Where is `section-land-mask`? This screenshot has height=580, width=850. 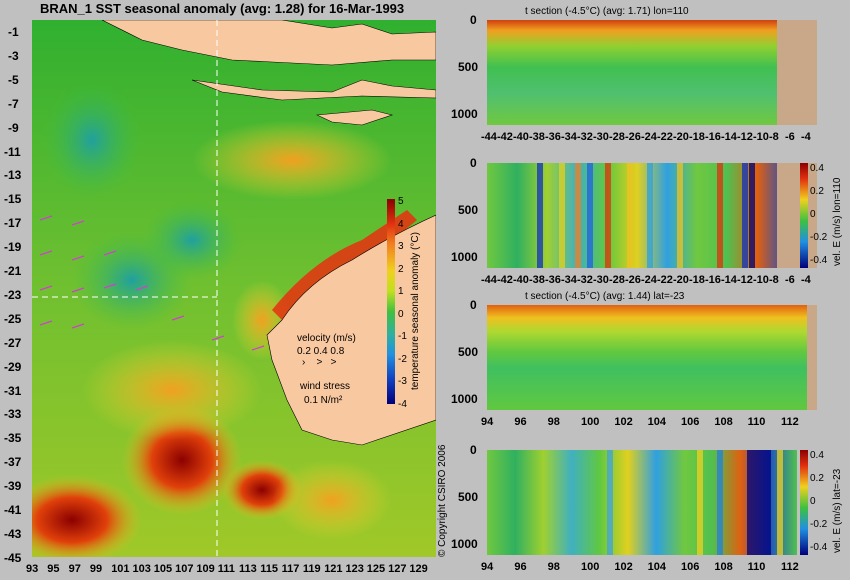
section-land-mask is located at coordinates (797, 72).